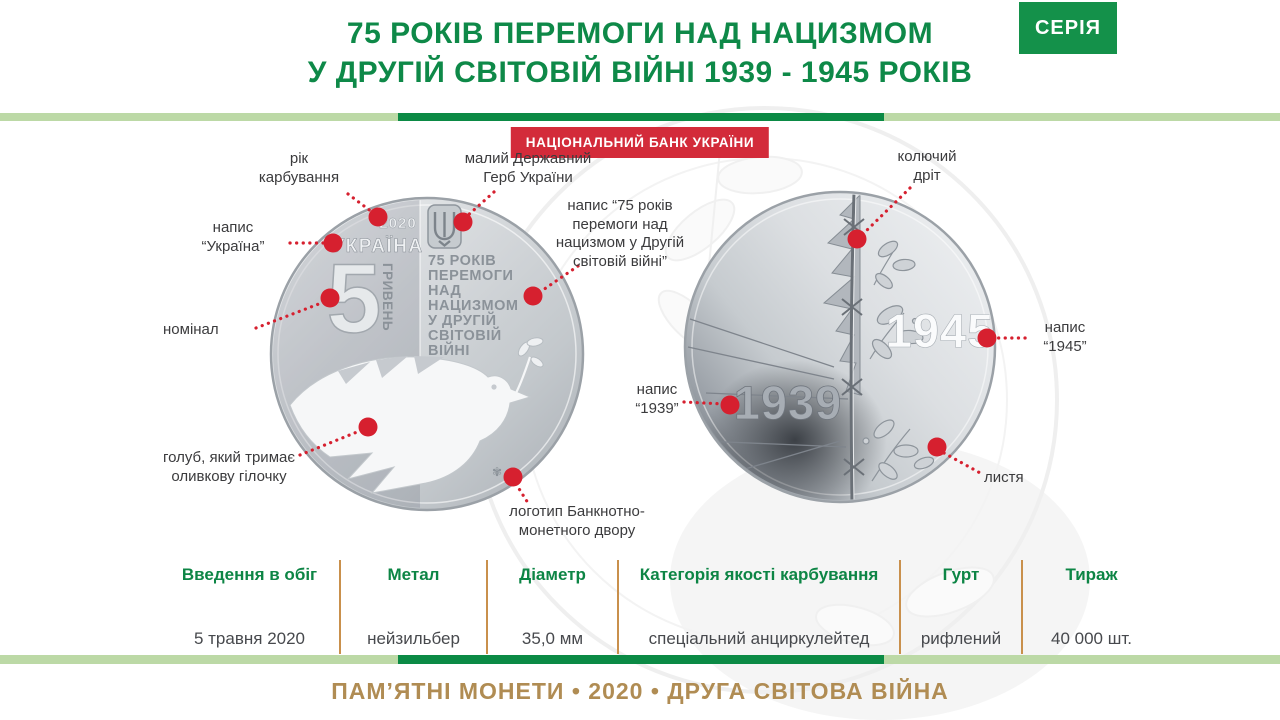  I want to click on annotation-inscription-1945: напис “1945”, so click(1065, 337).